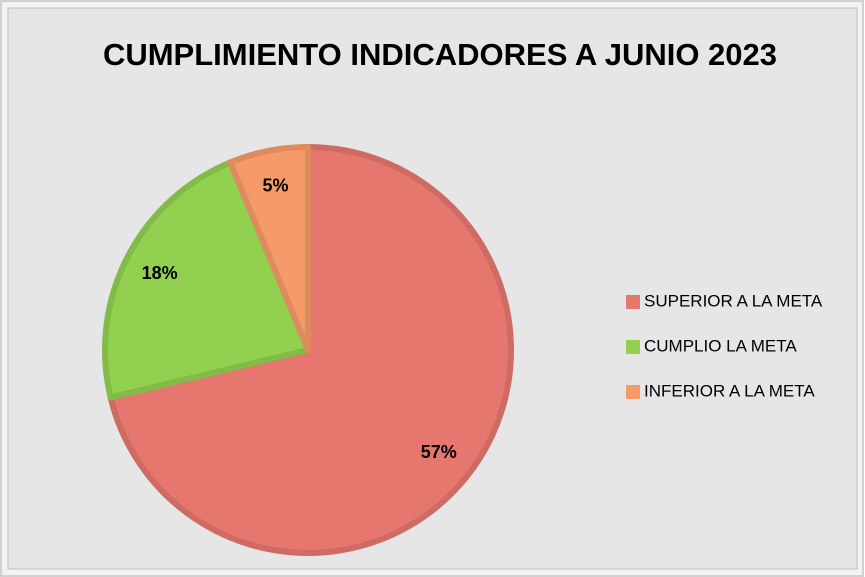 Image resolution: width=865 pixels, height=577 pixels. Describe the element at coordinates (729, 390) in the screenshot. I see `legend-label: INFERIOR A LA META` at that location.